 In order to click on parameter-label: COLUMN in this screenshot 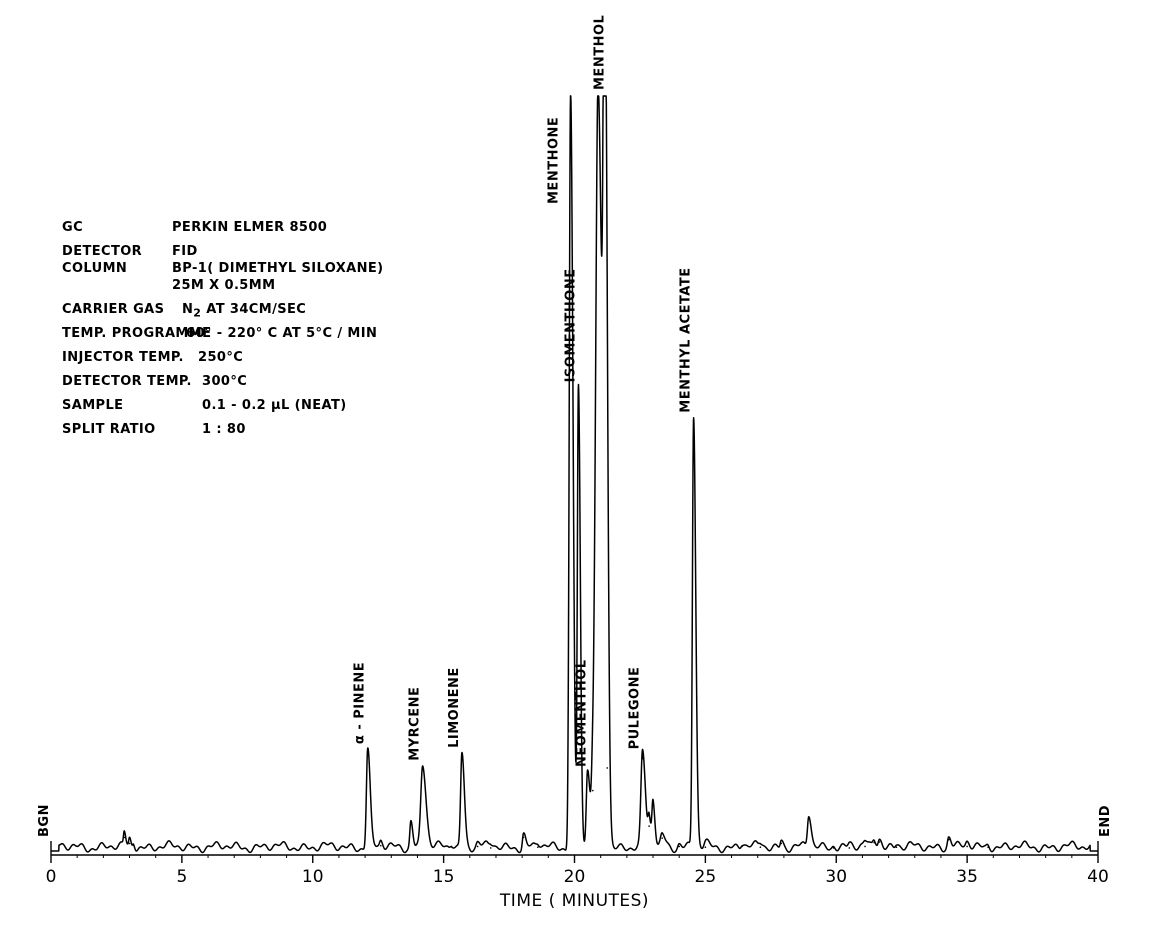, I will do `click(95, 268)`.